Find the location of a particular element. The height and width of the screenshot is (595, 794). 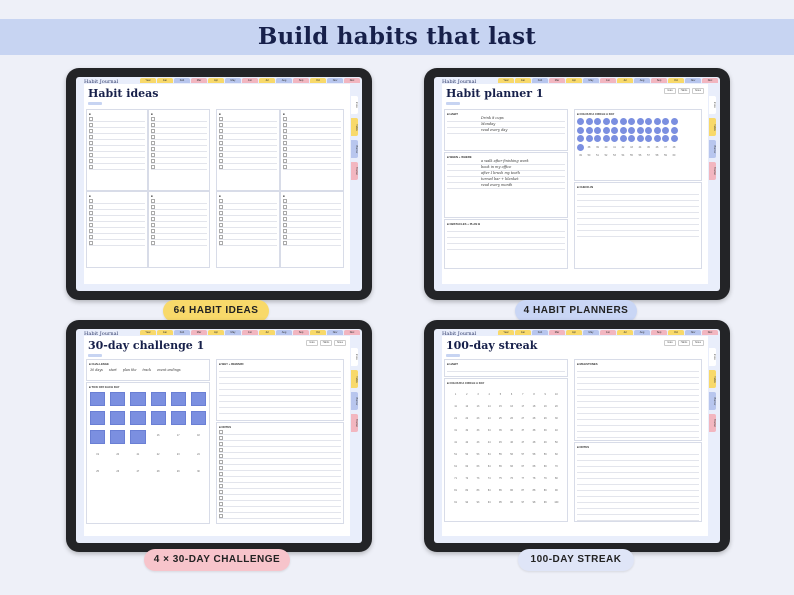

page-tab: Index is located at coordinates (670, 343).